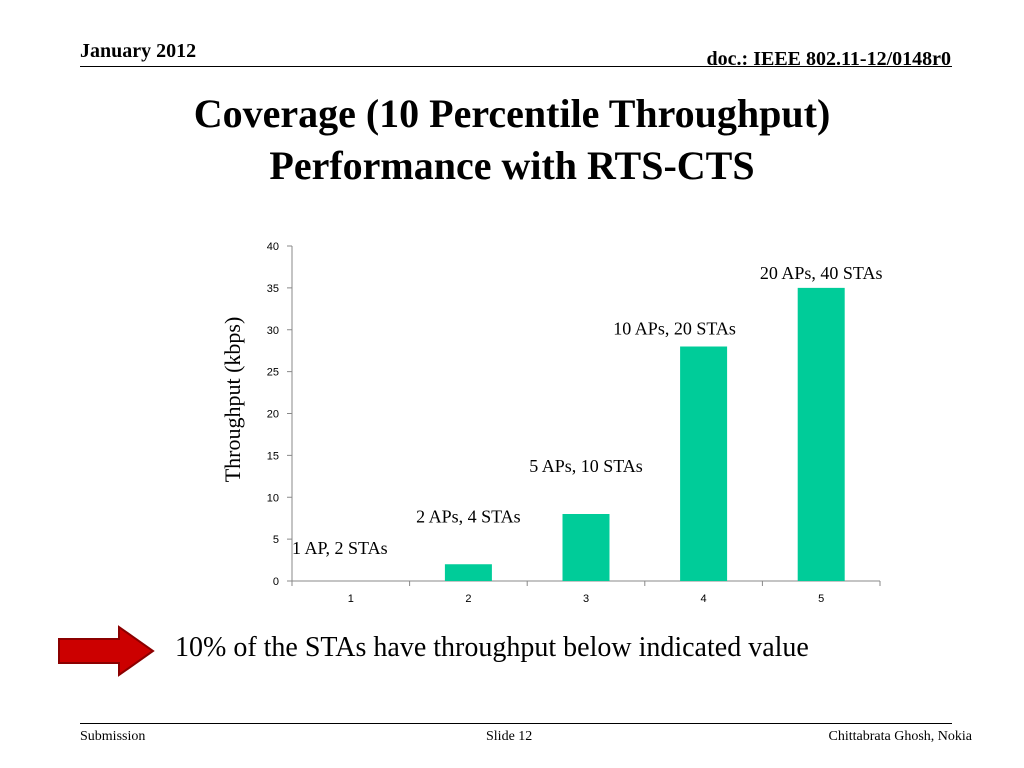 This screenshot has height=768, width=1024. I want to click on y-tick-label: 15, so click(273, 456).